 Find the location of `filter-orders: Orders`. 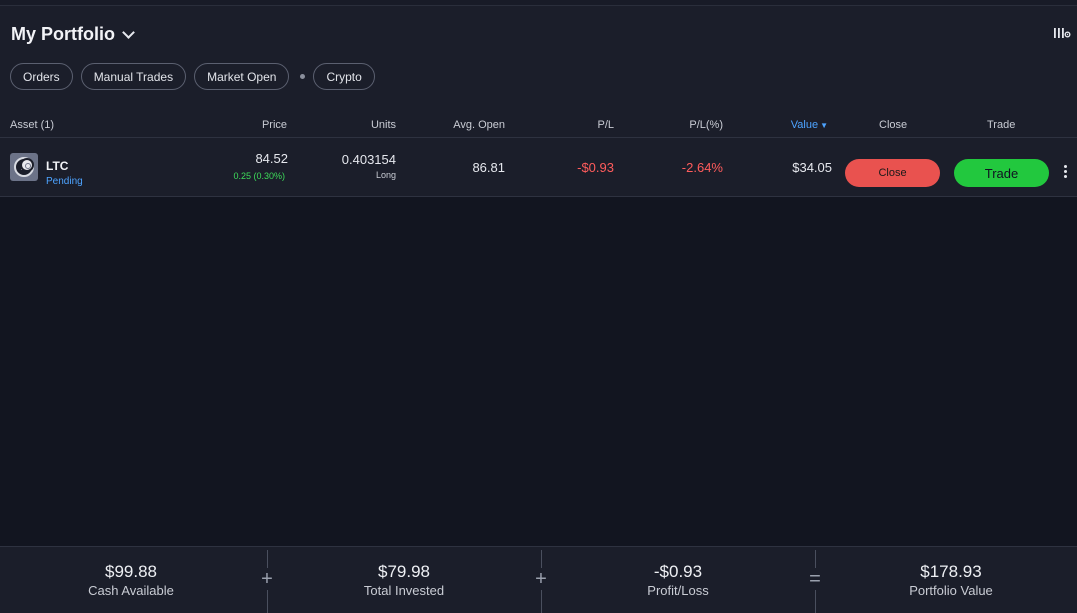

filter-orders: Orders is located at coordinates (41, 76).